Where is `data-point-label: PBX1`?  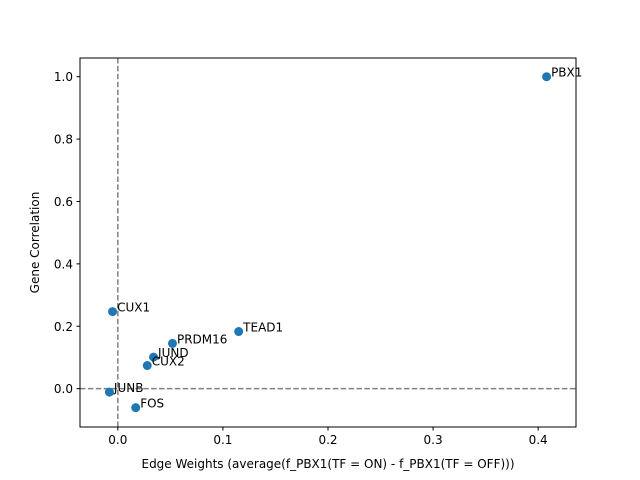 data-point-label: PBX1 is located at coordinates (566, 73).